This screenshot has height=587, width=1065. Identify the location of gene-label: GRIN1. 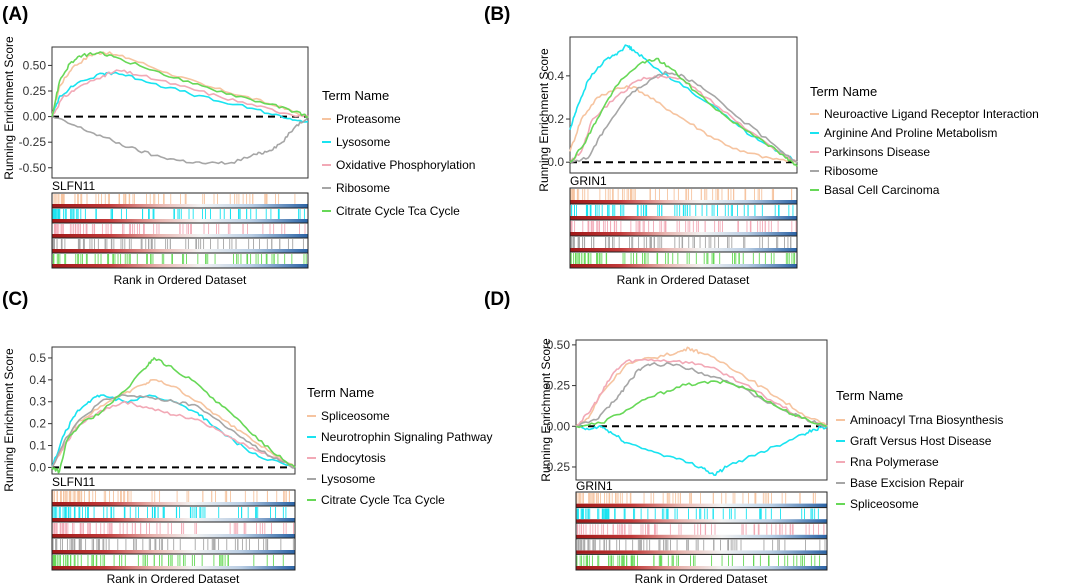
(594, 486).